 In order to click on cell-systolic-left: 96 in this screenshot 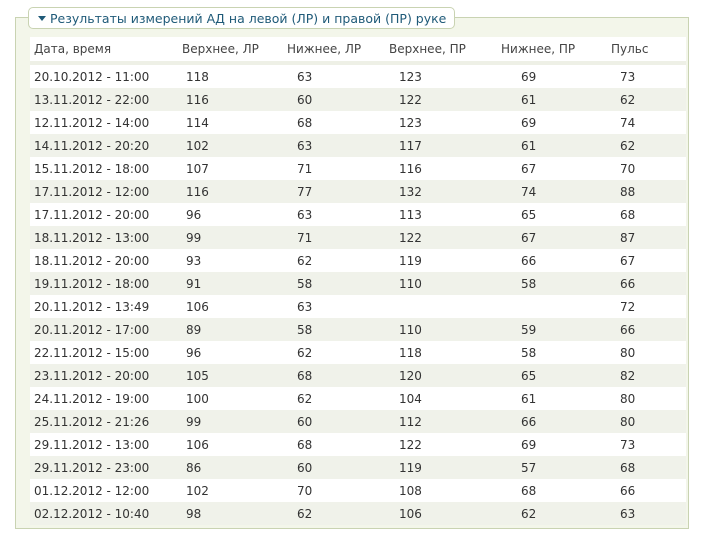, I will do `click(234, 214)`.